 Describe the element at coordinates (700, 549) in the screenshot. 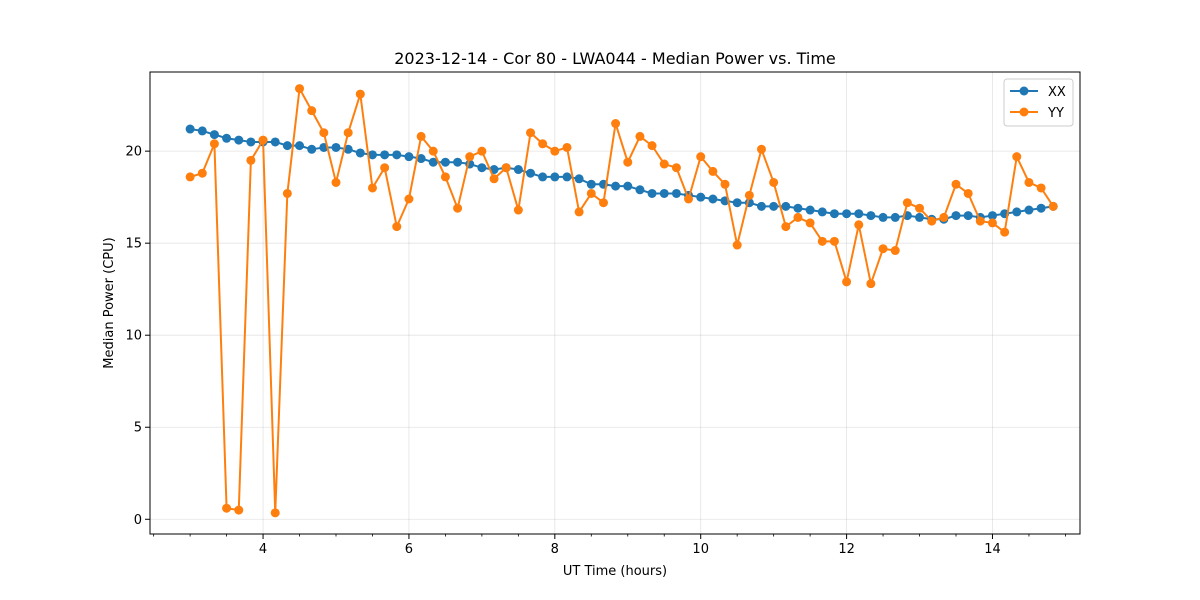

I see `x-tick-label: 10` at that location.